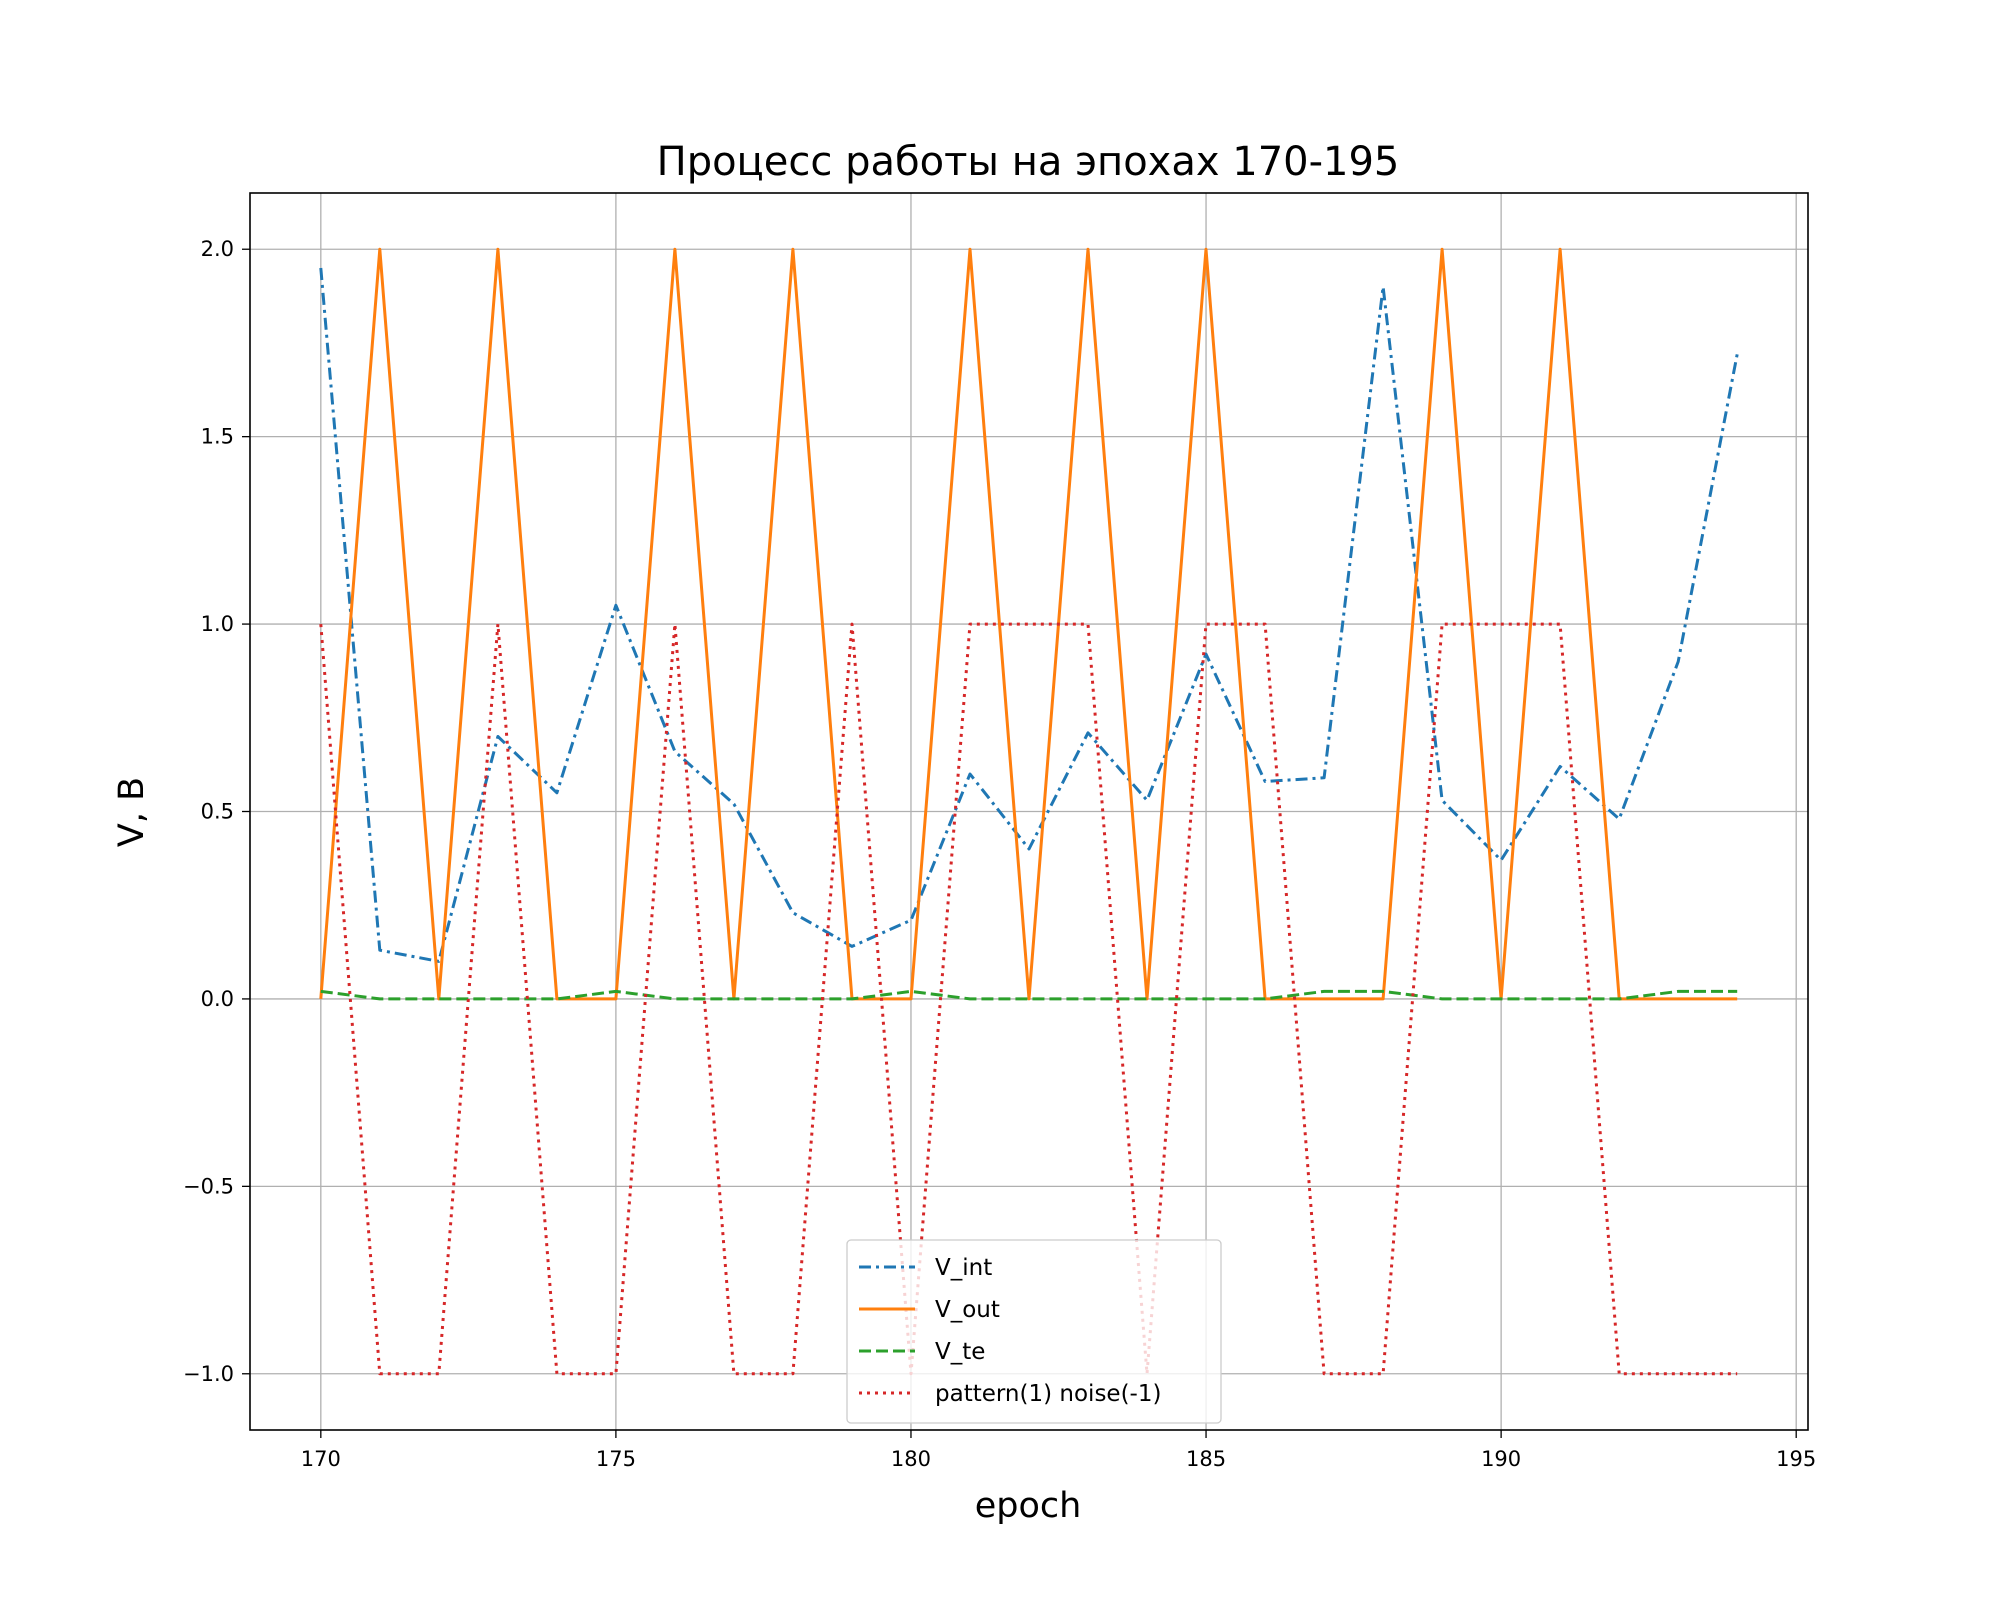 This screenshot has height=1600, width=2000. I want to click on y-tick-label: 1.0, so click(217, 624).